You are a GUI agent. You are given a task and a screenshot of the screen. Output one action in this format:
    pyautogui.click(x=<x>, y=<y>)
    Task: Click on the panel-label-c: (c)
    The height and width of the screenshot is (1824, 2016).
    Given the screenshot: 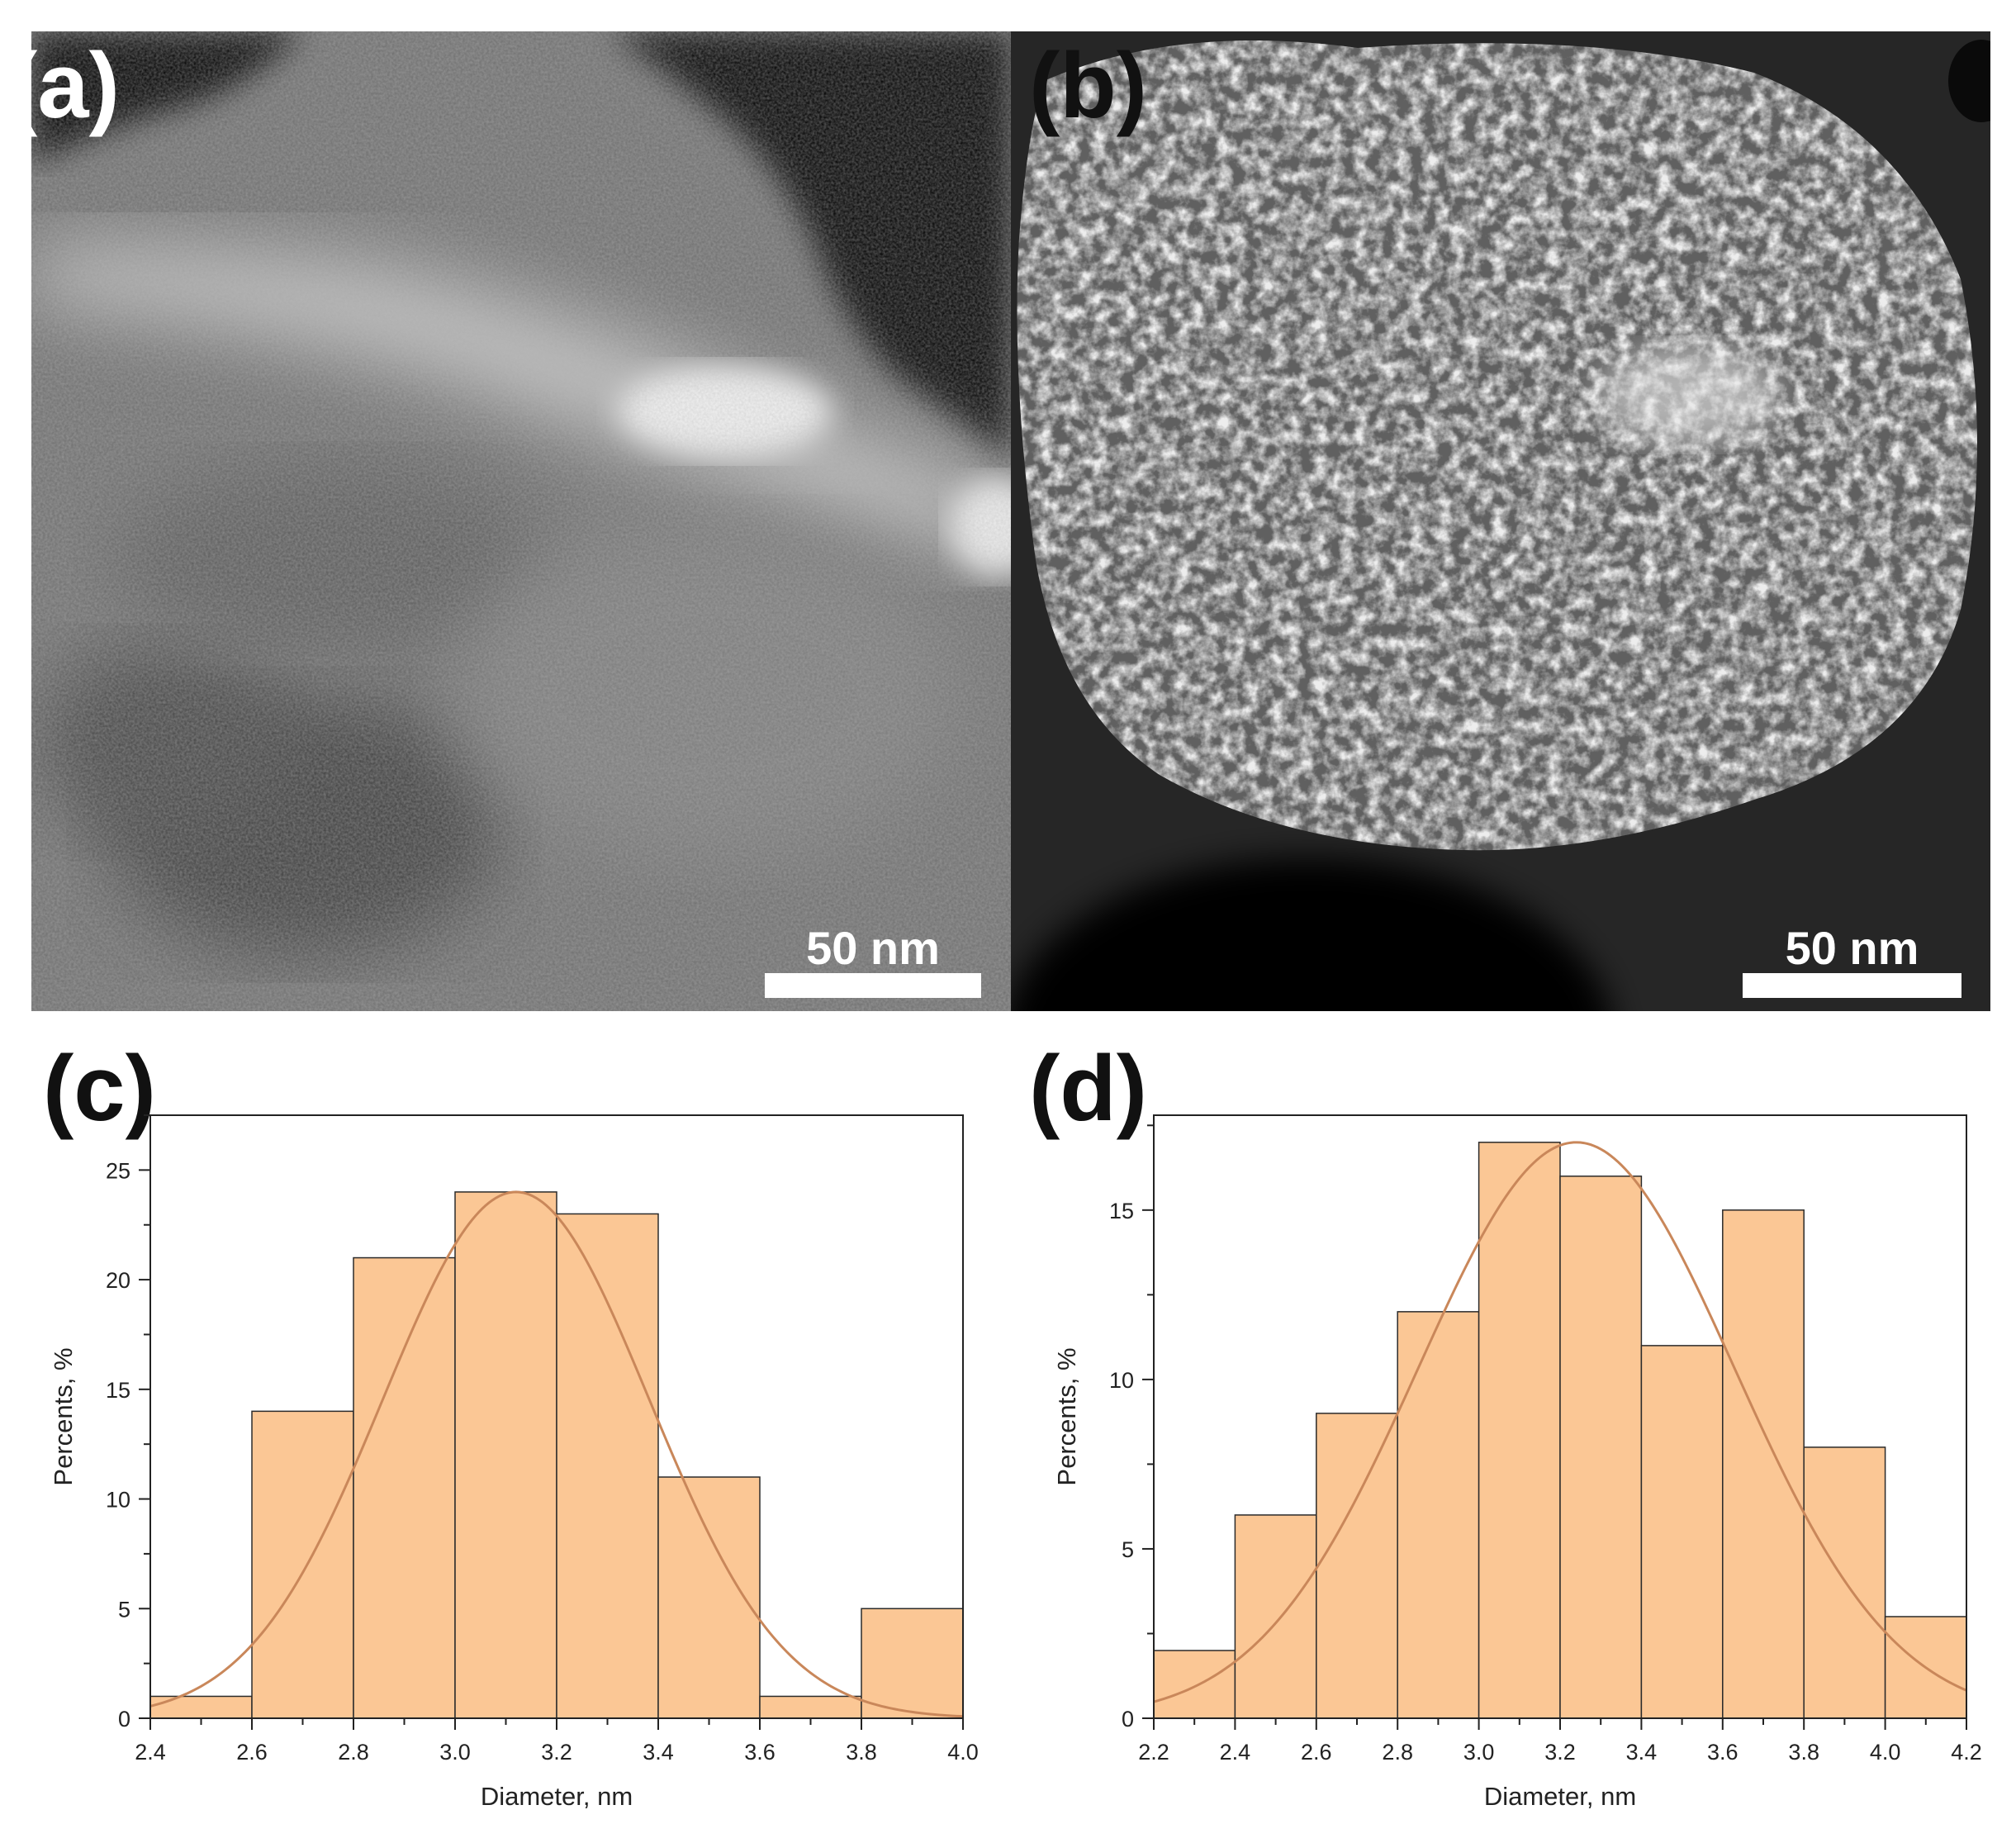 What is the action you would take?
    pyautogui.click(x=100, y=1088)
    